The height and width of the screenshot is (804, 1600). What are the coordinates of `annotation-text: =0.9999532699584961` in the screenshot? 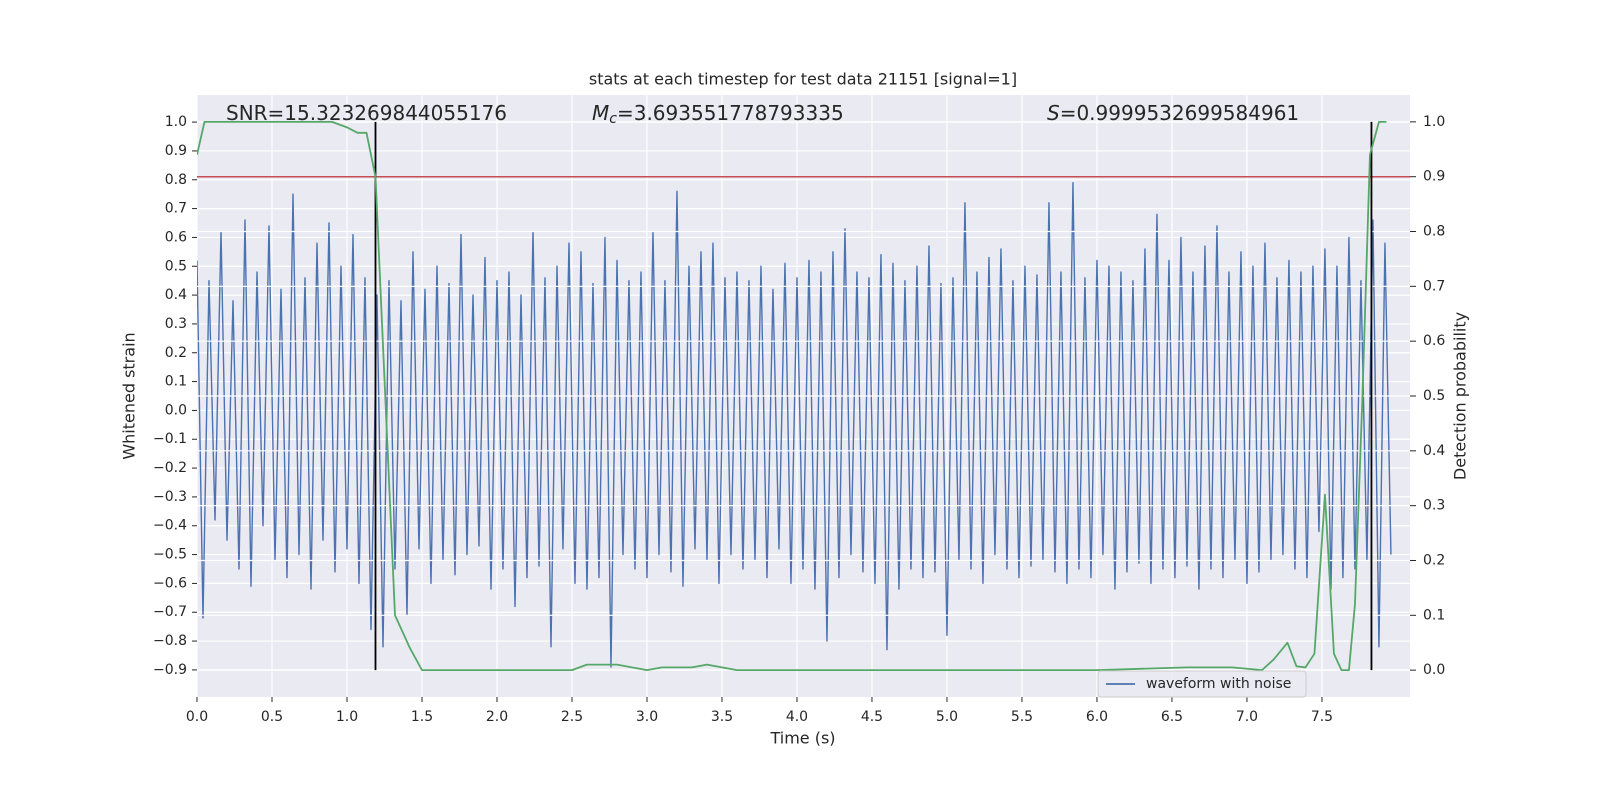 It's located at (1179, 113).